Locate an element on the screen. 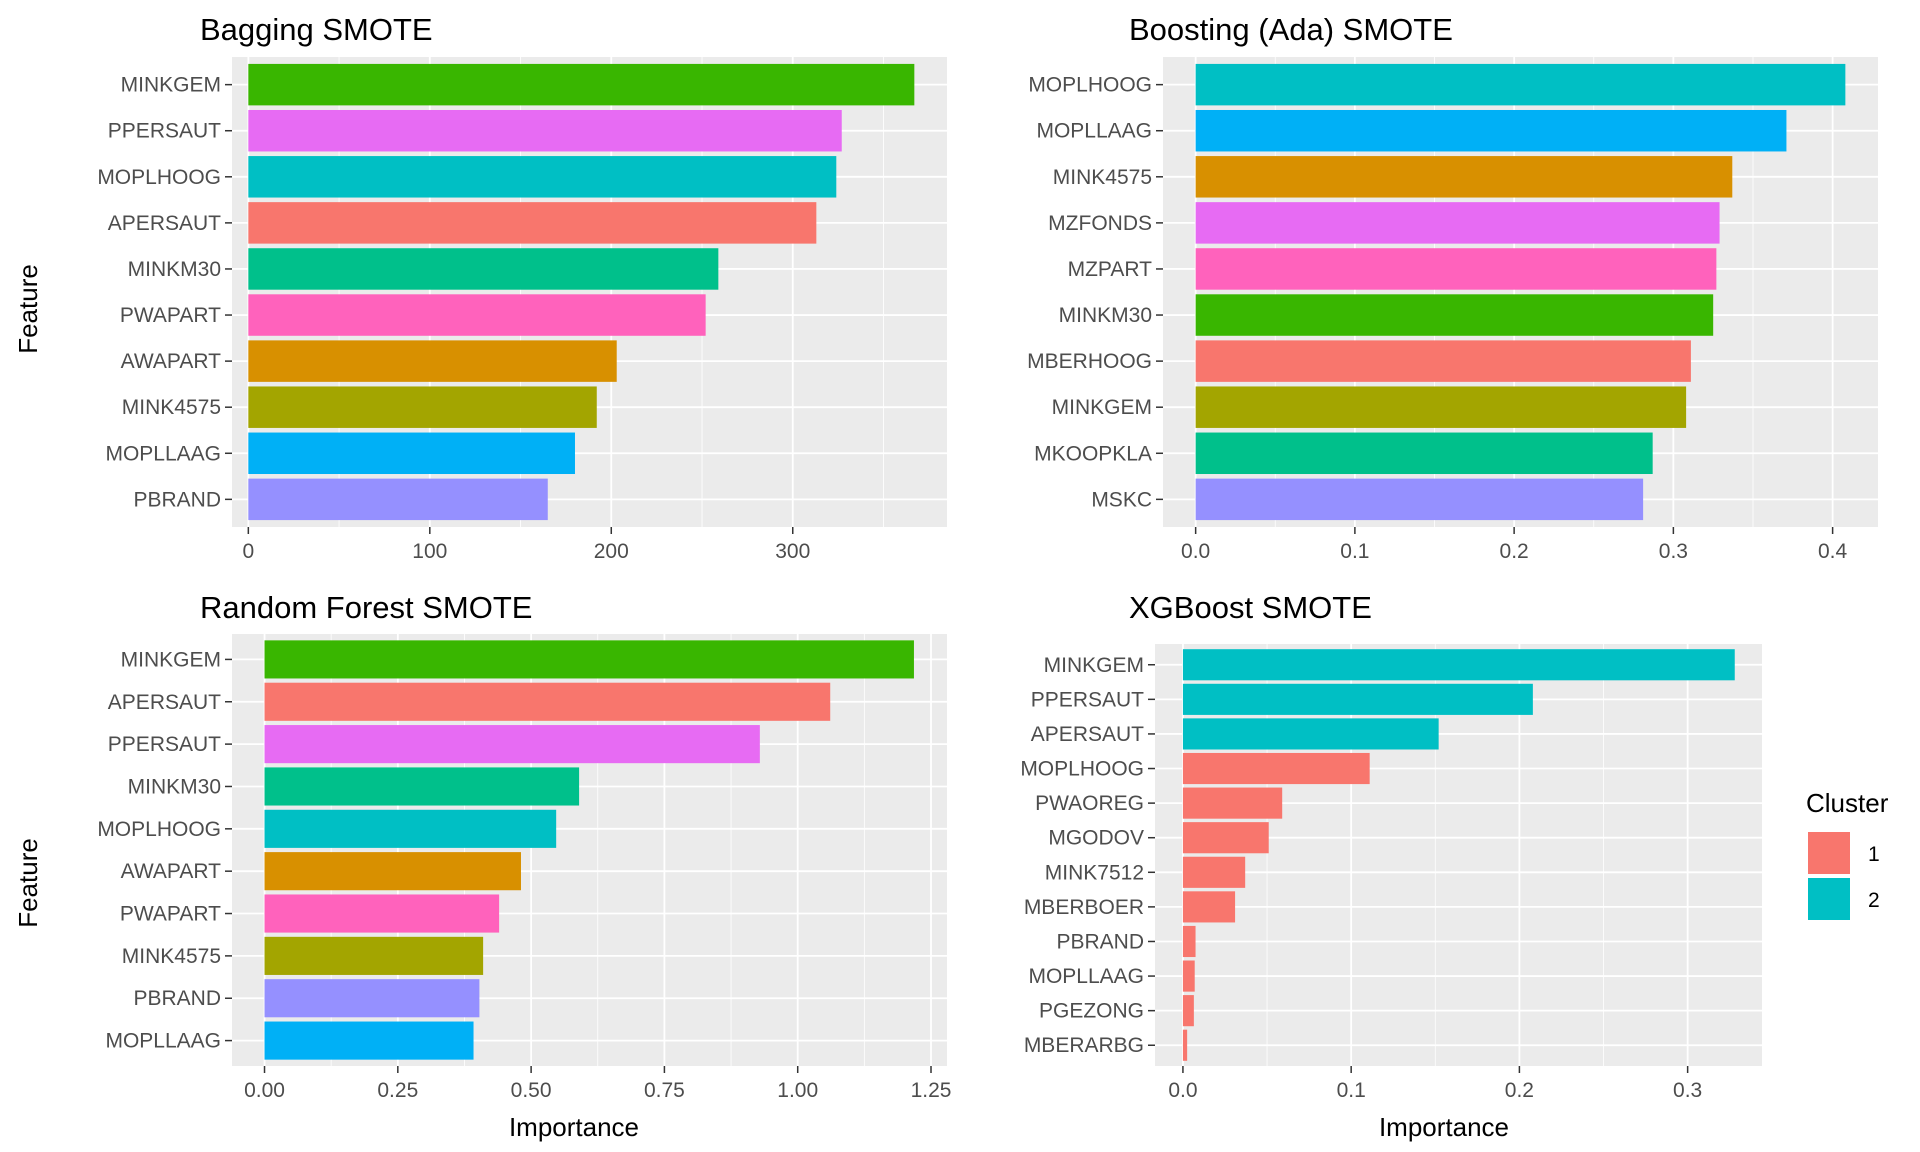  category-label: MKOOPKLA is located at coordinates (1093, 453).